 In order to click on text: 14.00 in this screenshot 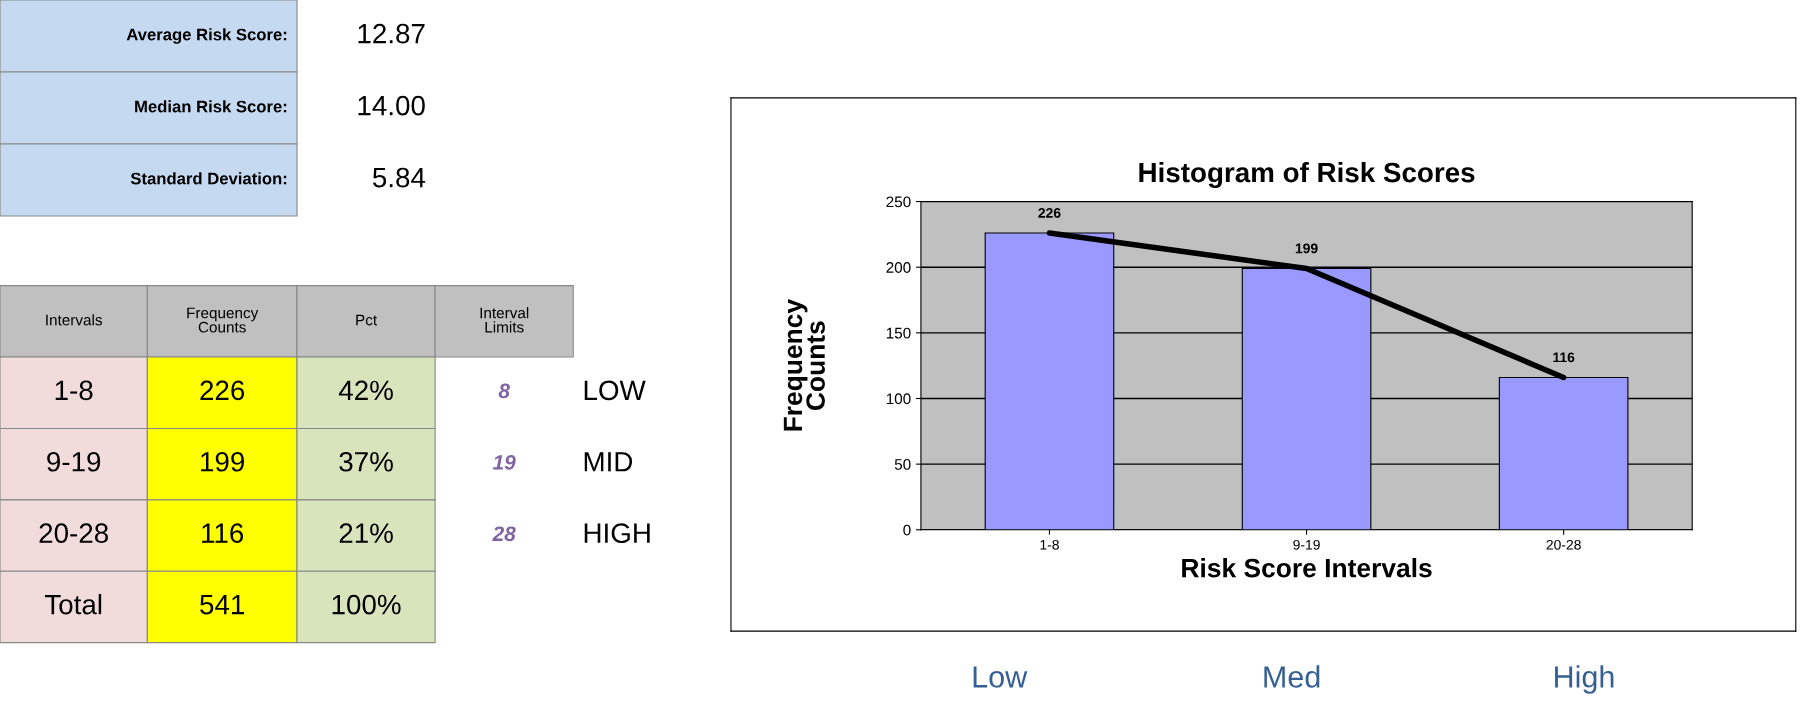, I will do `click(391, 105)`.